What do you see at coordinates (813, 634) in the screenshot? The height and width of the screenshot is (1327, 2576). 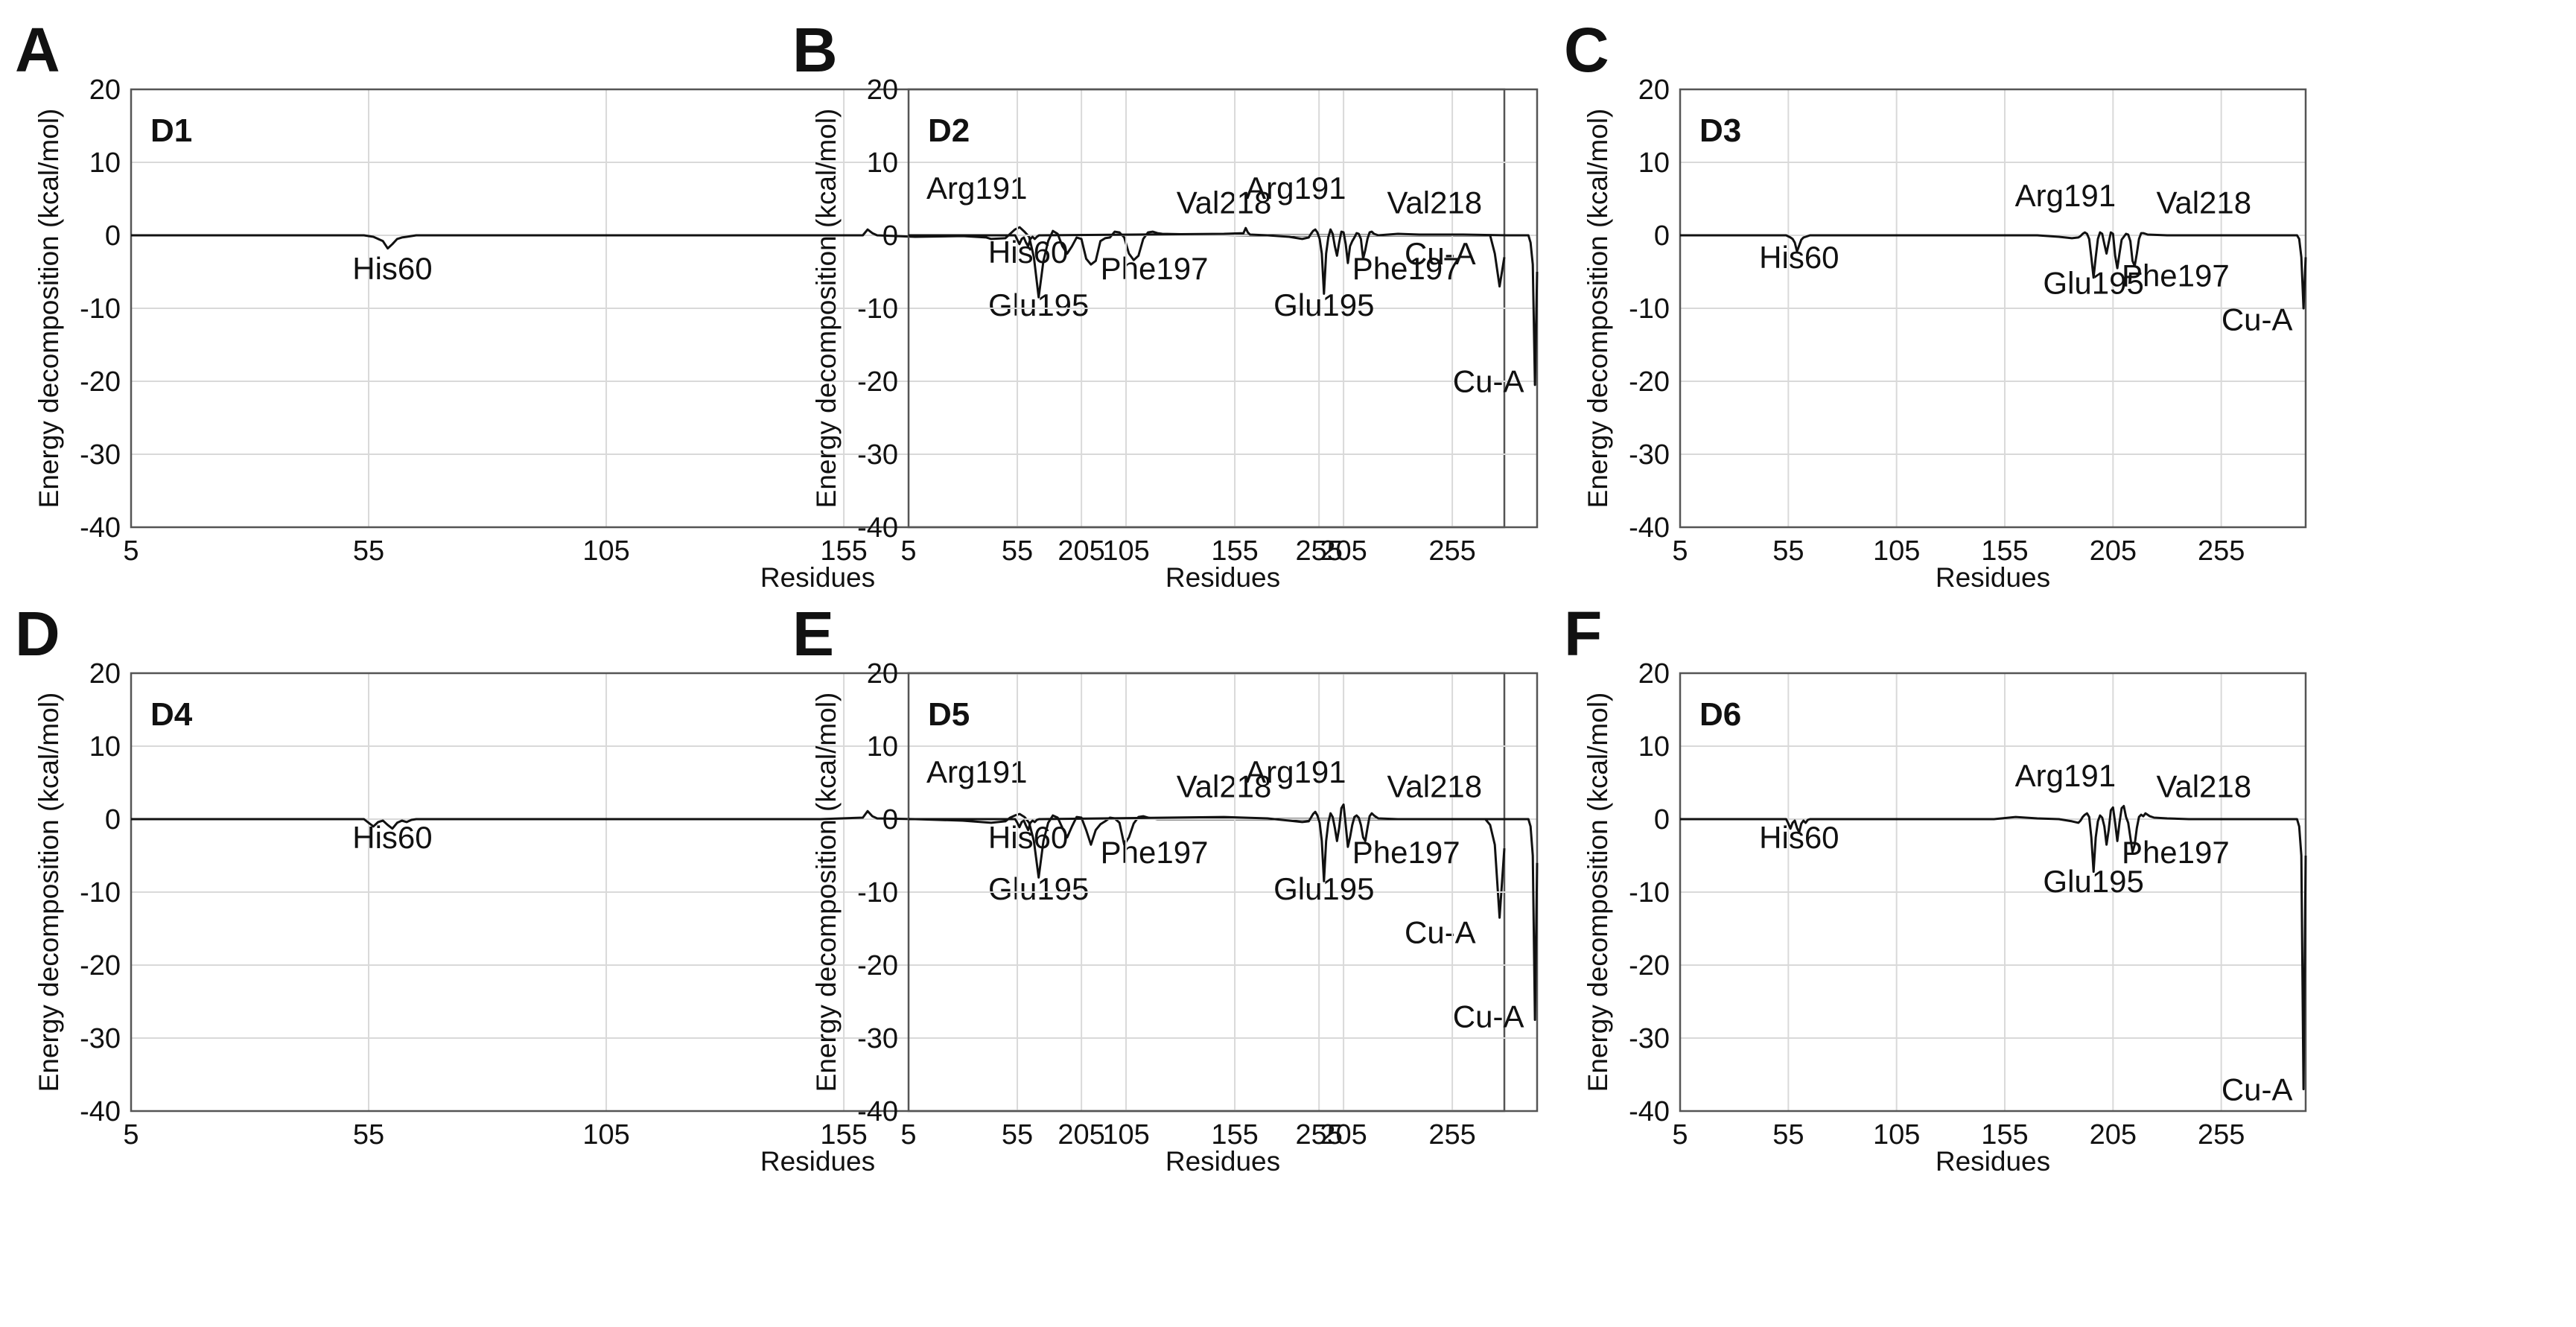 I see `panel-letter-e: E` at bounding box center [813, 634].